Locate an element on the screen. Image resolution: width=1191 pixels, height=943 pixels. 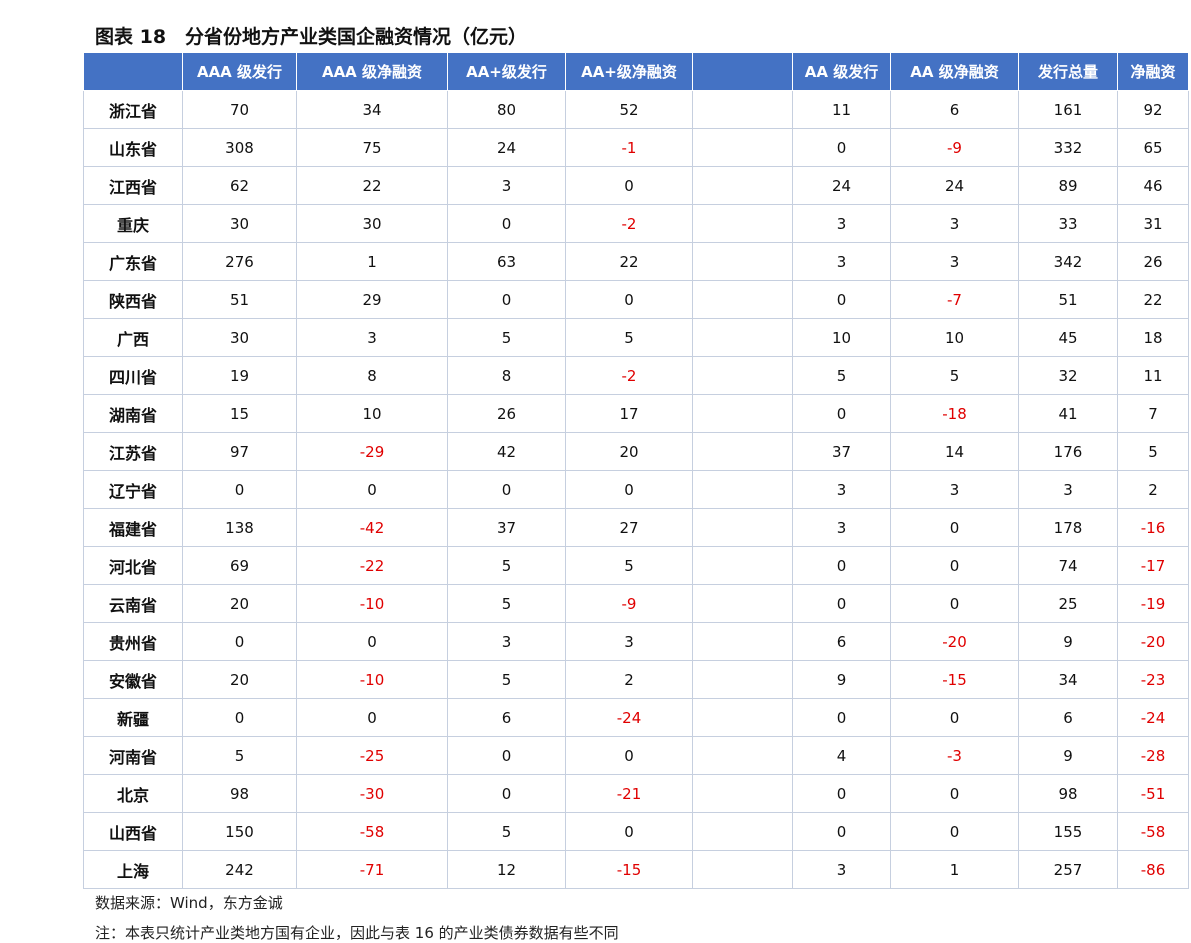
province-name: 辽宁省 is located at coordinates (133, 489).